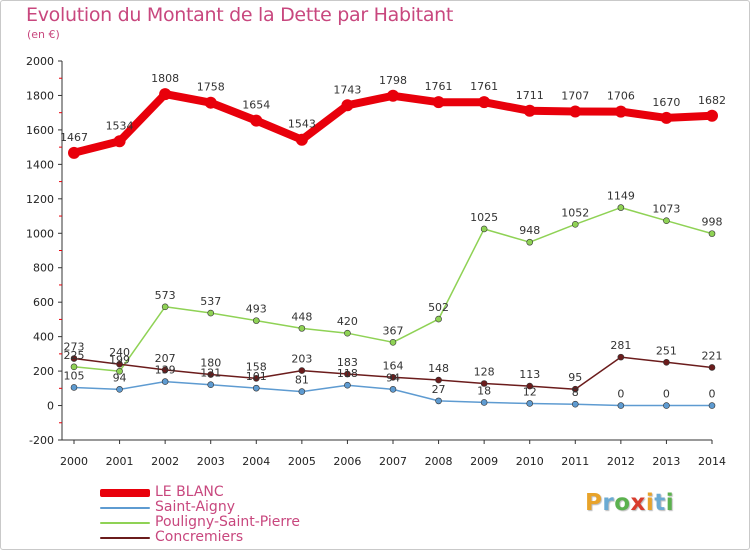  I want to click on data-label-0: 1467, so click(74, 137).